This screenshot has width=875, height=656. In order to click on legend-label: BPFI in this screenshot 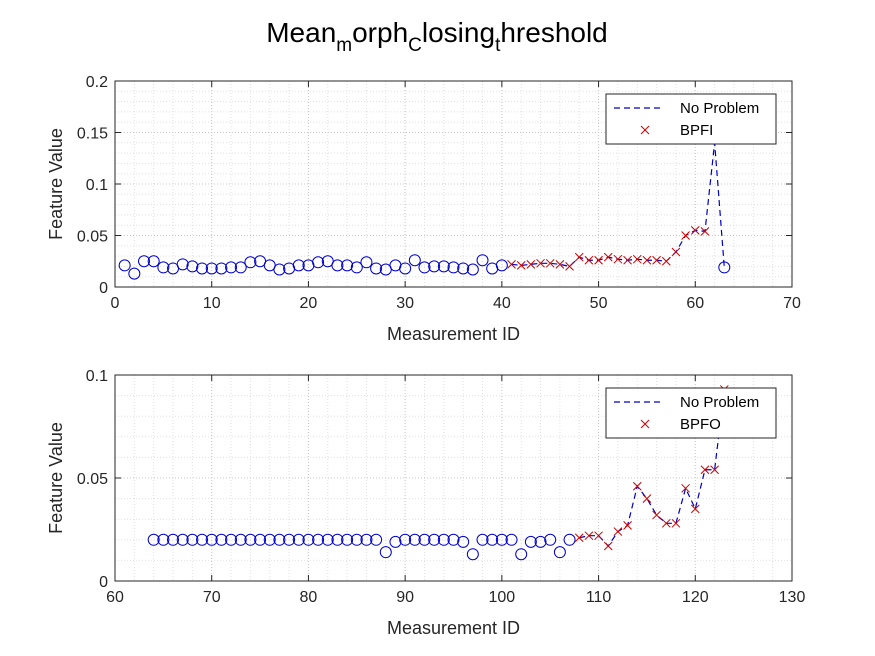, I will do `click(696, 130)`.